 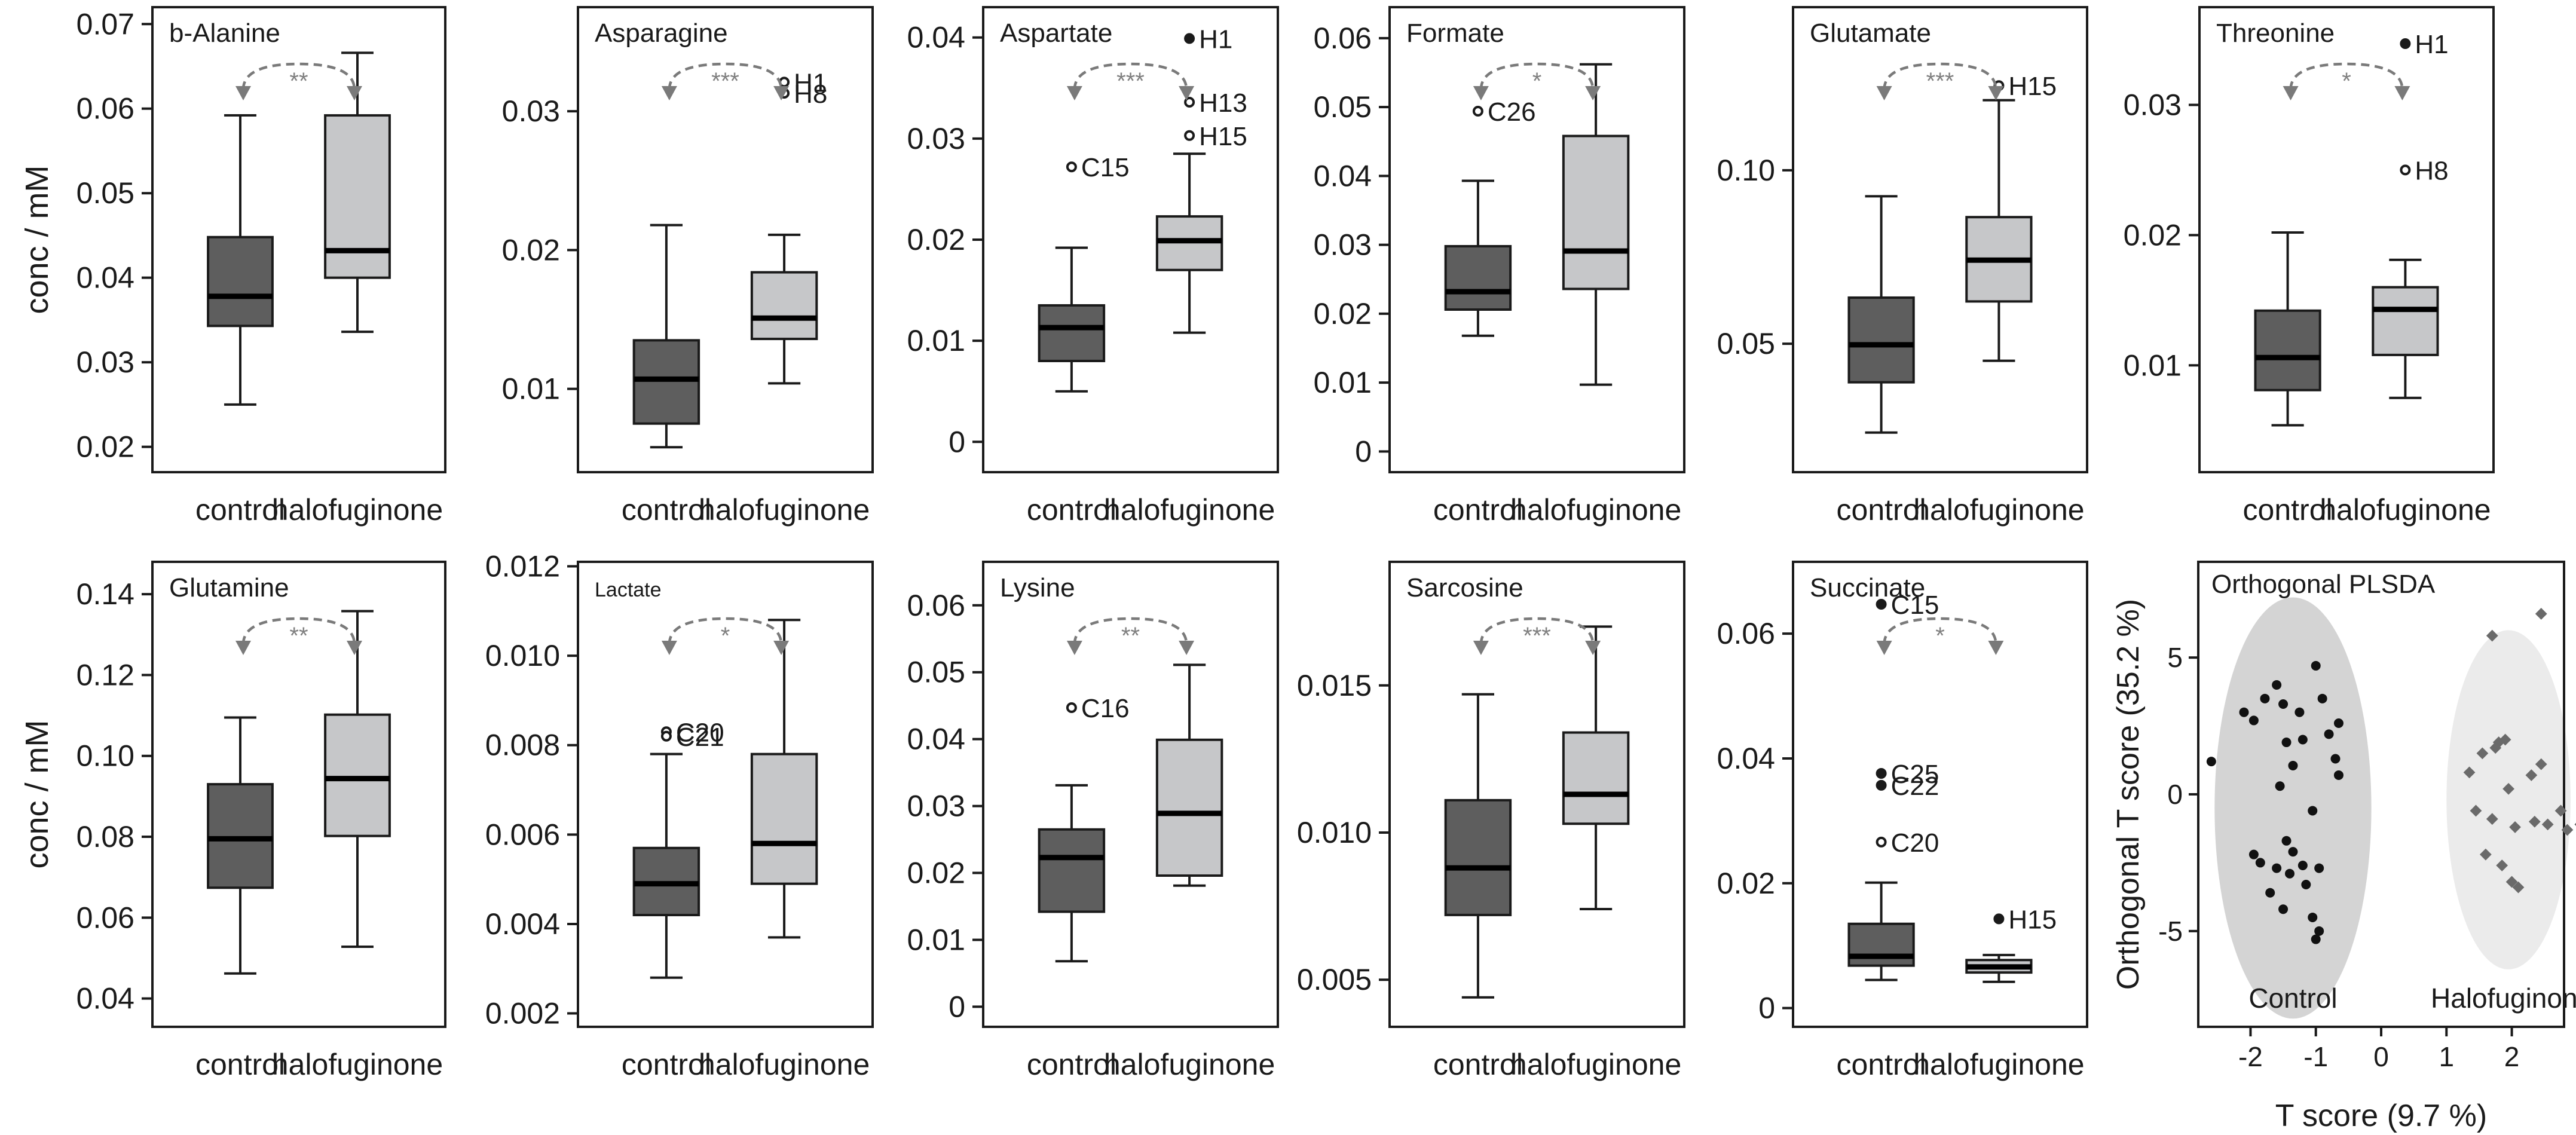 I want to click on significance-stars: *, so click(x=1940, y=636).